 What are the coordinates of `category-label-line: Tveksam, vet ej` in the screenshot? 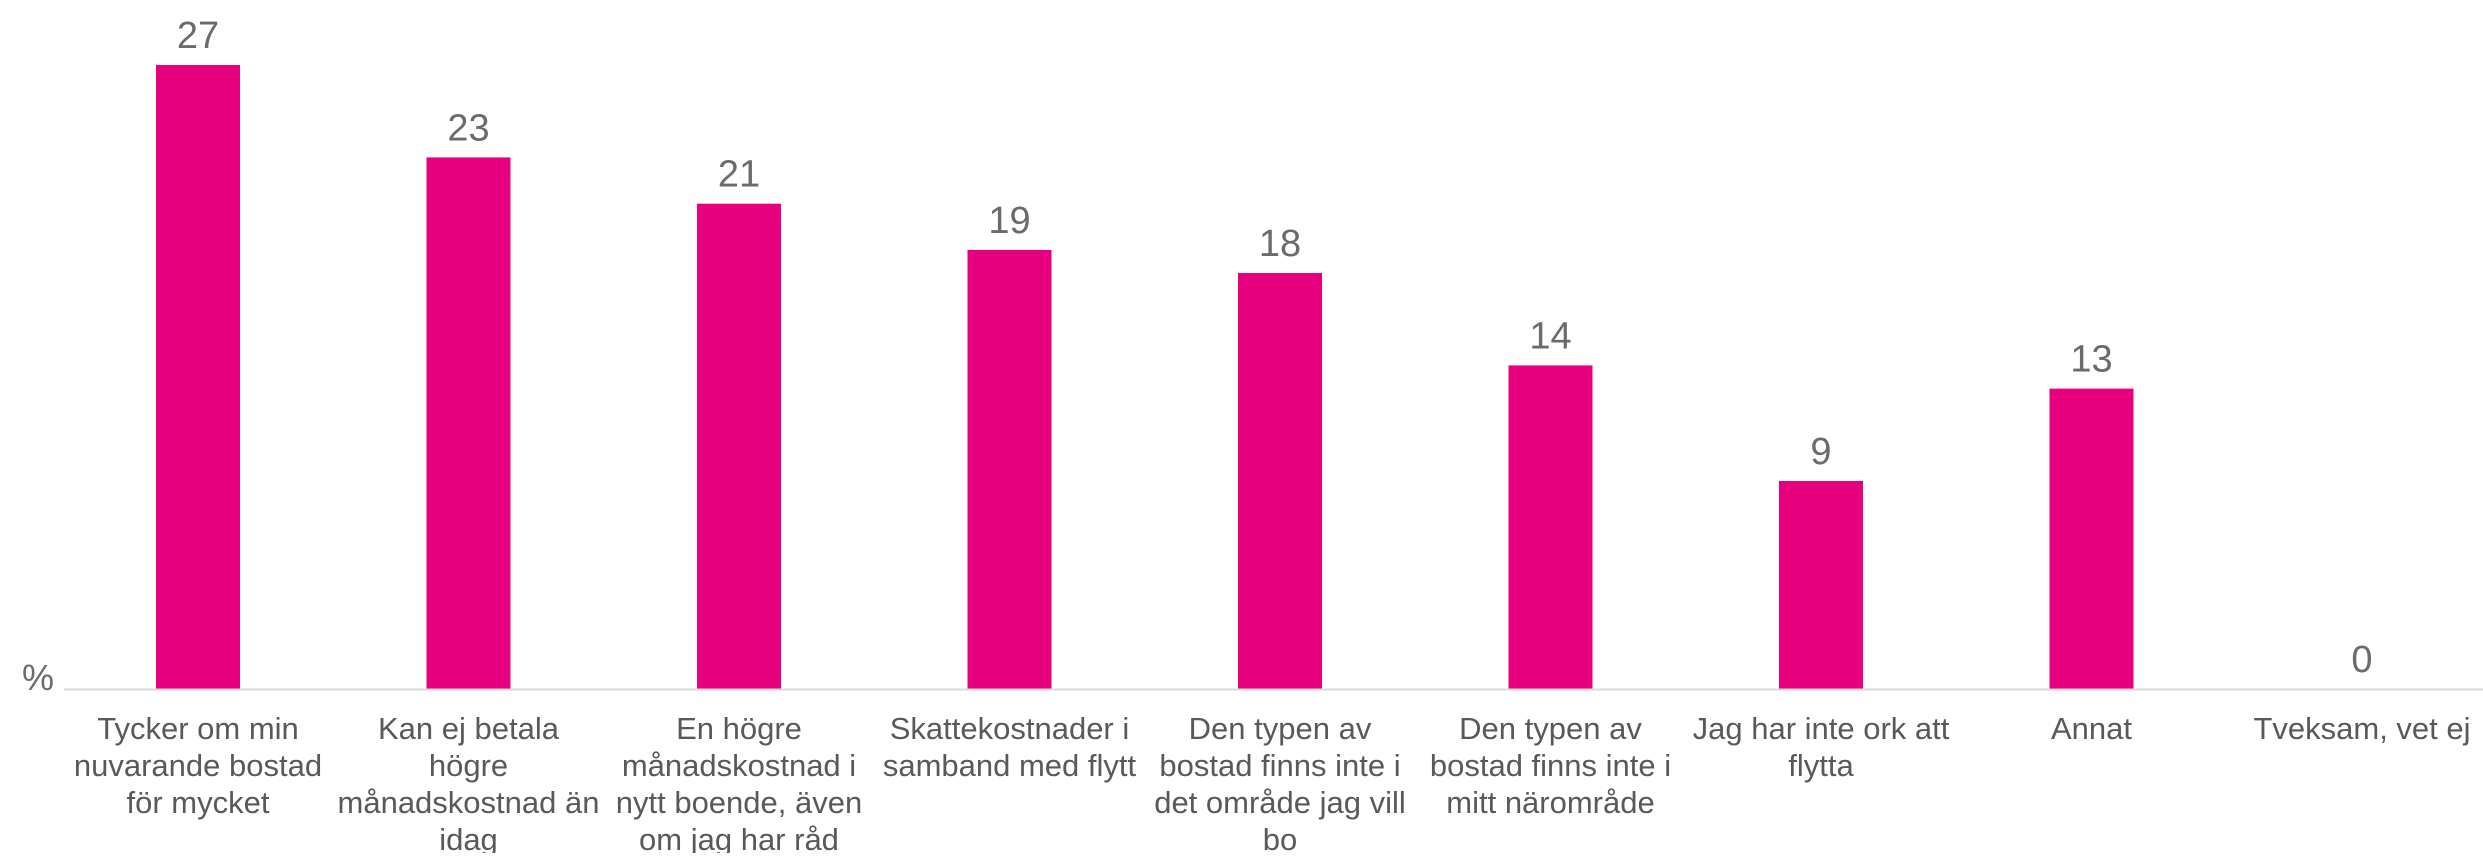 It's located at (2361, 728).